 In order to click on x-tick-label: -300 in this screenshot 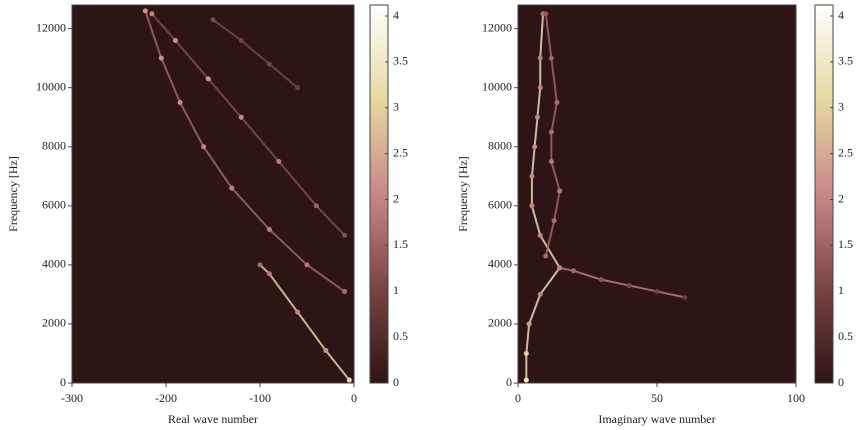, I will do `click(72, 398)`.